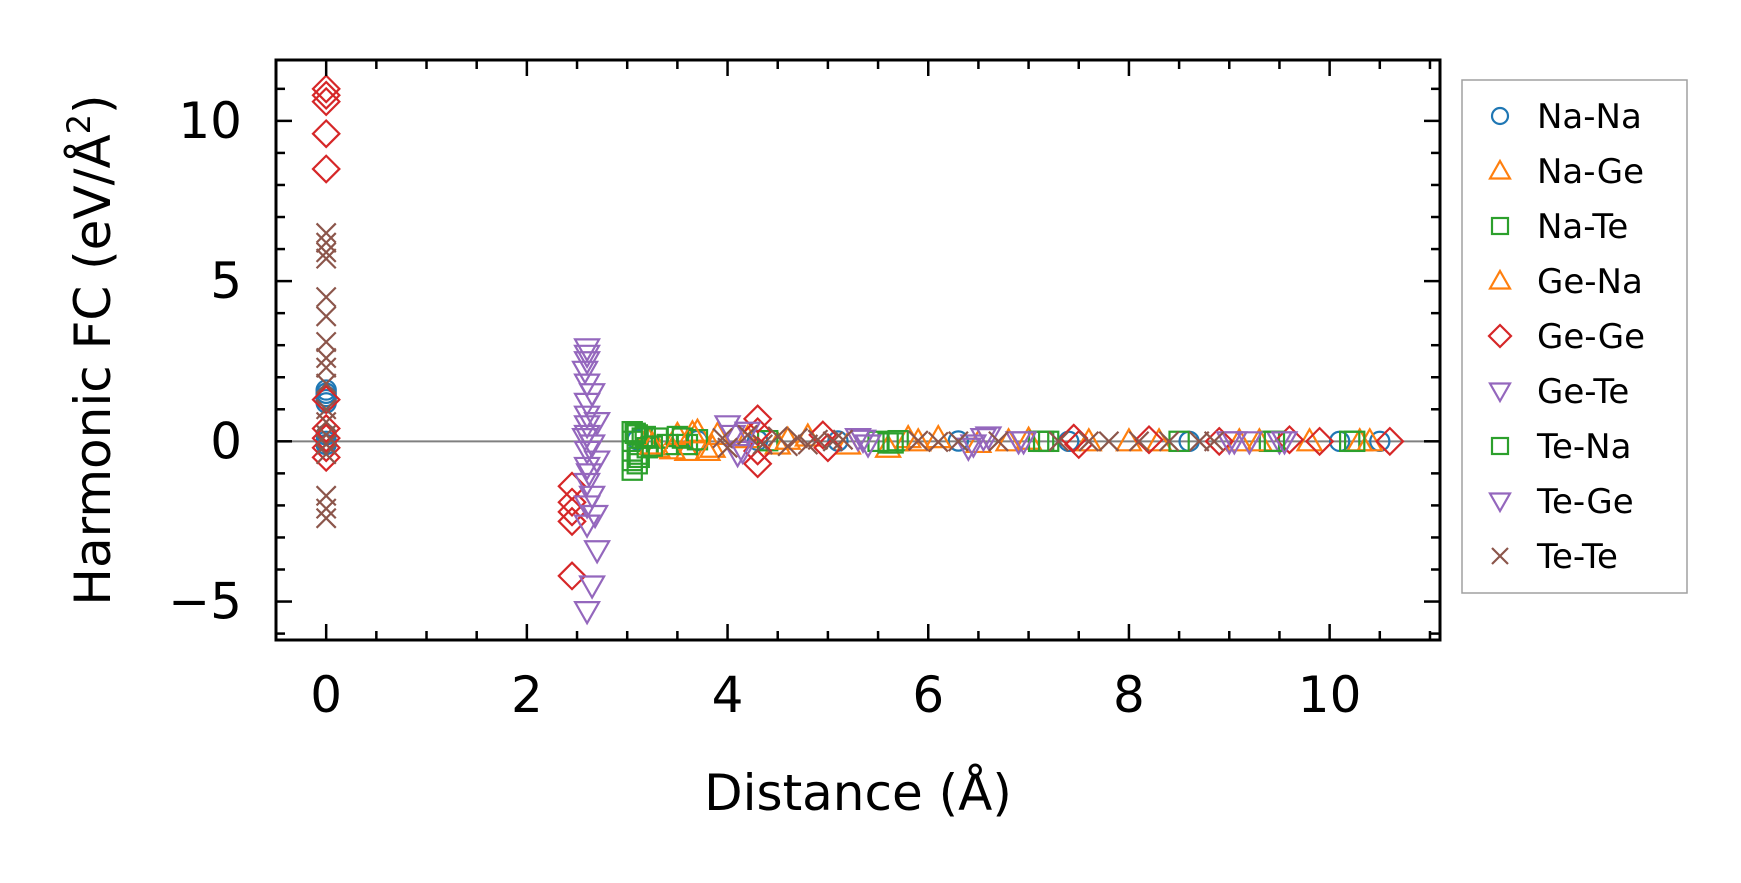 The height and width of the screenshot is (883, 1741). What do you see at coordinates (1583, 447) in the screenshot?
I see `legend-label-te-na: Te-Na` at bounding box center [1583, 447].